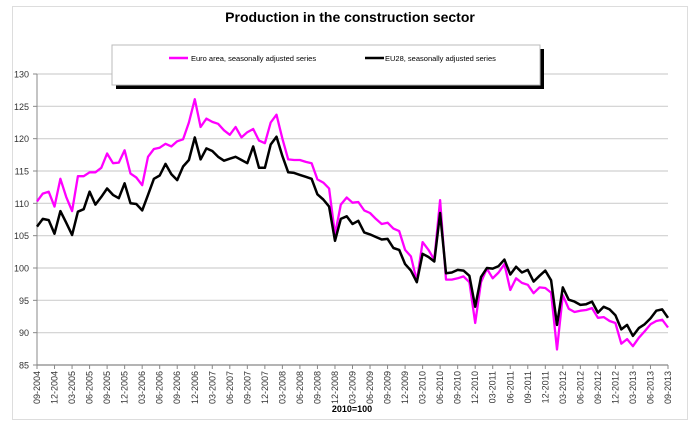  Describe the element at coordinates (24, 301) in the screenshot. I see `y-tick-label: 95` at that location.